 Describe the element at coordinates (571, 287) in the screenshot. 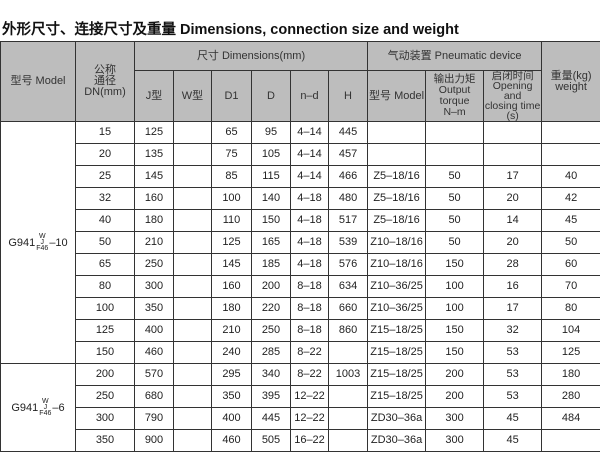

I see `table-cell: 70` at that location.